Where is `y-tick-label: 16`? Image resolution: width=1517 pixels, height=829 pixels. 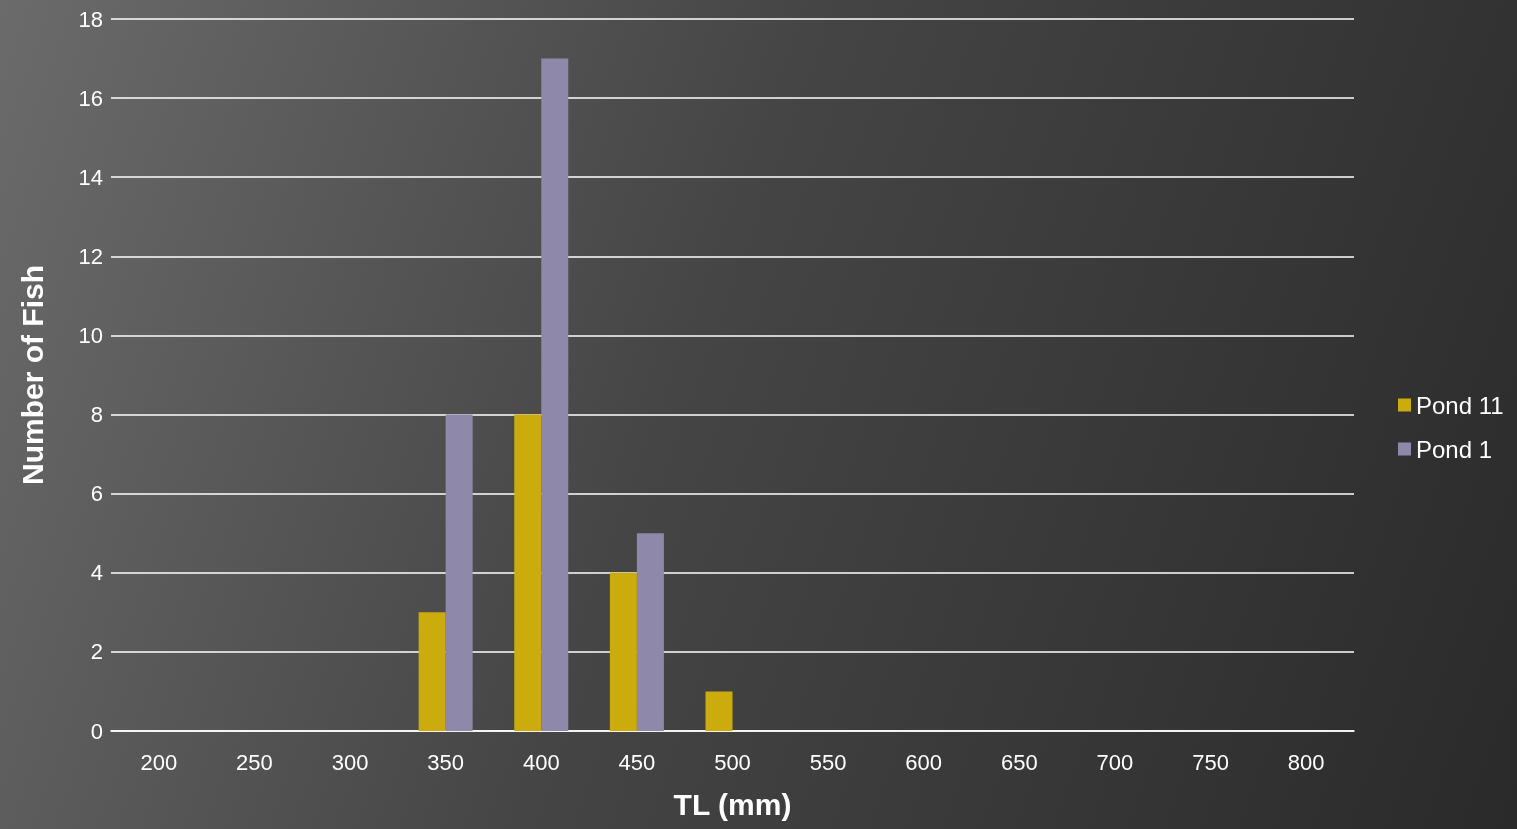 y-tick-label: 16 is located at coordinates (90, 98).